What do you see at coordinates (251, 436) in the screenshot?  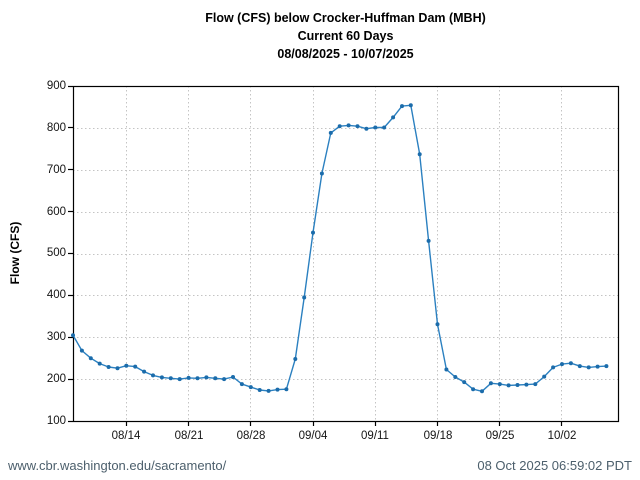 I see `x-tick-label: 08/28` at bounding box center [251, 436].